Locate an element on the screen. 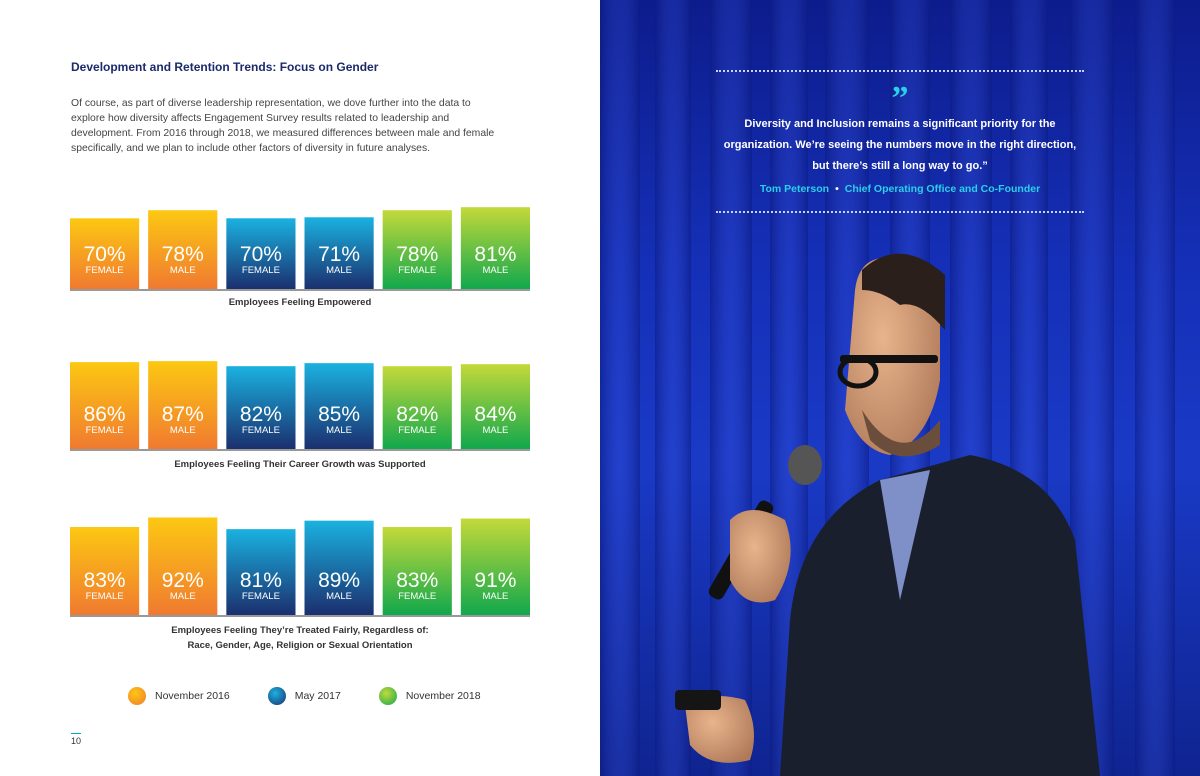 The width and height of the screenshot is (1200, 776). top-dotted-divider is located at coordinates (900, 71).